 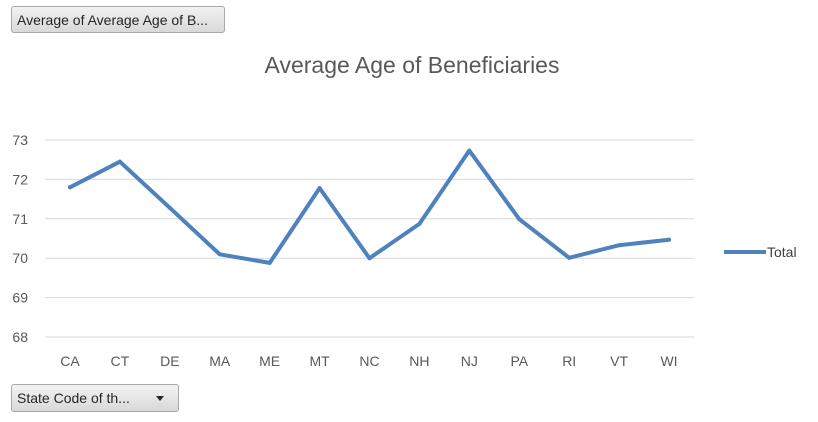 What do you see at coordinates (20, 238) in the screenshot?
I see `y-axis-ticks: 68 69 70 71 72 73` at bounding box center [20, 238].